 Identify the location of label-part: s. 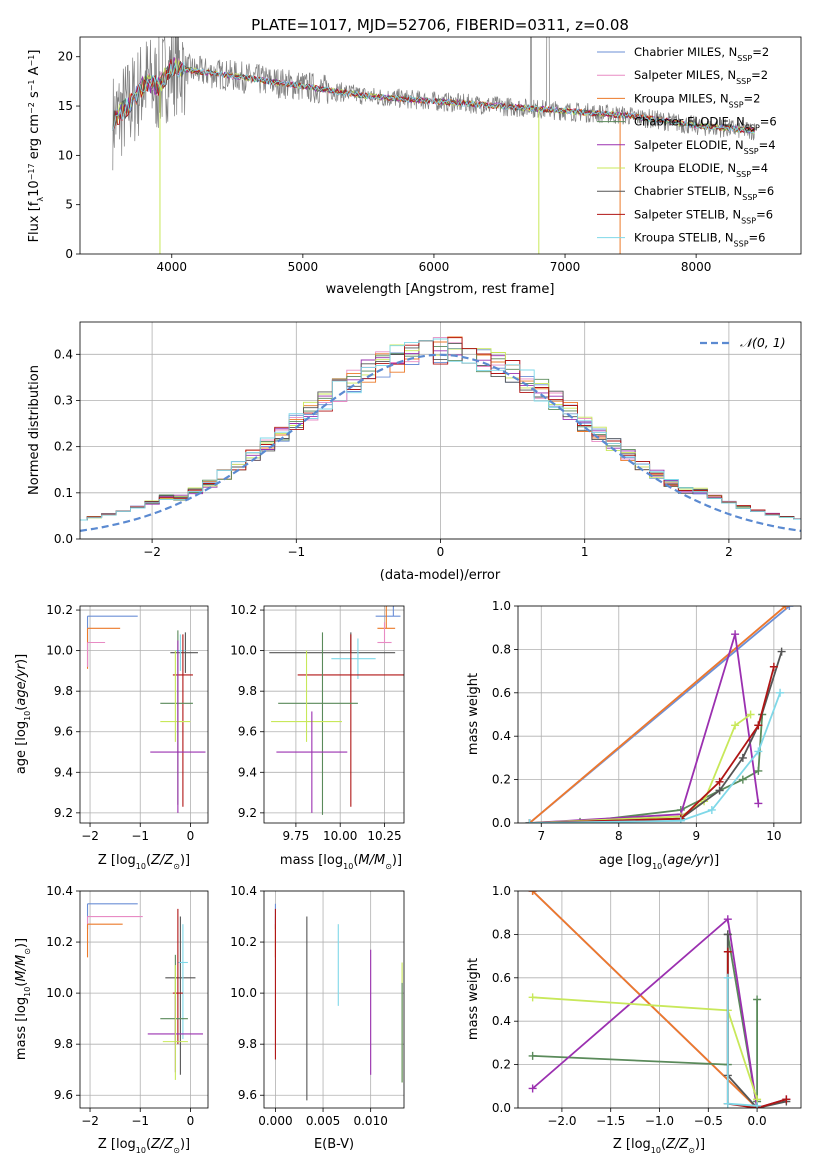
(34, 96).